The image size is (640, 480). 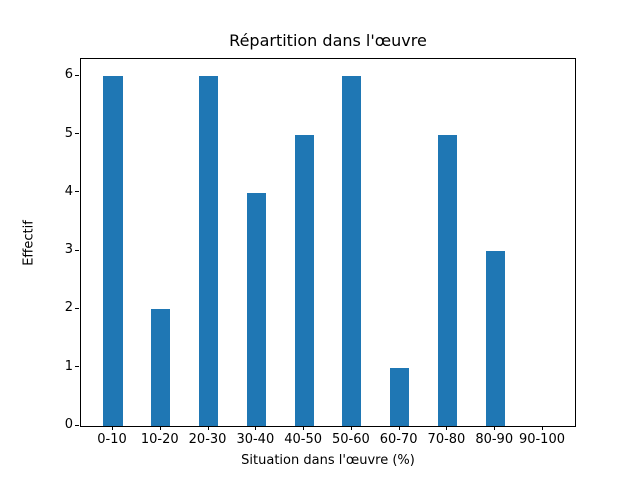 What do you see at coordinates (350, 439) in the screenshot?
I see `x-tick-label-50-60: 50-60` at bounding box center [350, 439].